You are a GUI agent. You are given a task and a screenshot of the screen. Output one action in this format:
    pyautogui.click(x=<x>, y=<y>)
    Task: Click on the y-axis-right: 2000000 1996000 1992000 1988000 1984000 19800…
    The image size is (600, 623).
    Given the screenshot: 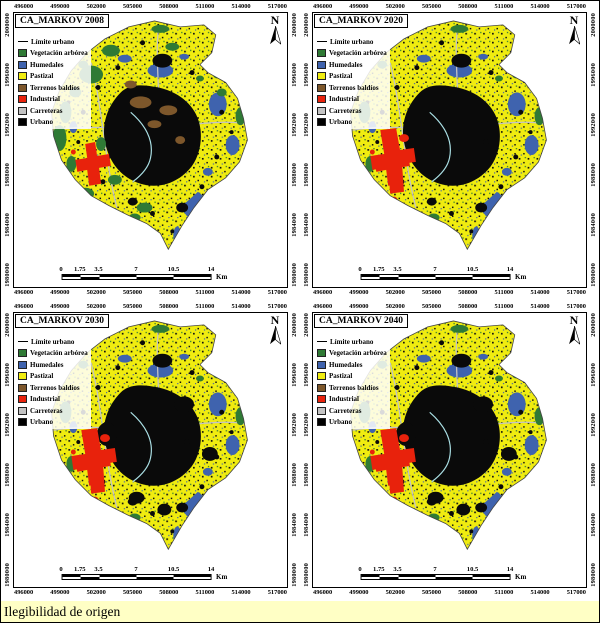 What is the action you would take?
    pyautogui.click(x=593, y=450)
    